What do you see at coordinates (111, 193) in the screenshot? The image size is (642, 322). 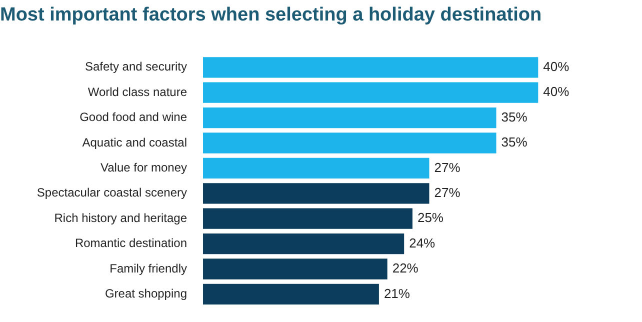 I see `y-tick-label: Spectacular coastal scenery` at bounding box center [111, 193].